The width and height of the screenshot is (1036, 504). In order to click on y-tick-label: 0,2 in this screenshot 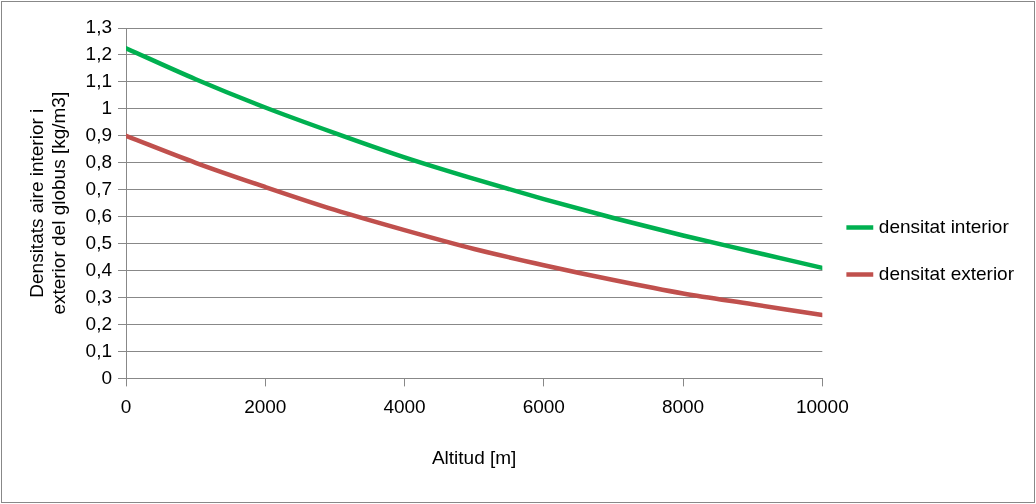, I will do `click(99, 323)`.